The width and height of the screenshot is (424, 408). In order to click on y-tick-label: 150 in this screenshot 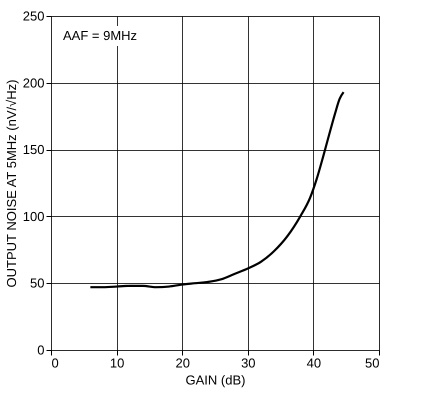, I will do `click(33, 150)`.